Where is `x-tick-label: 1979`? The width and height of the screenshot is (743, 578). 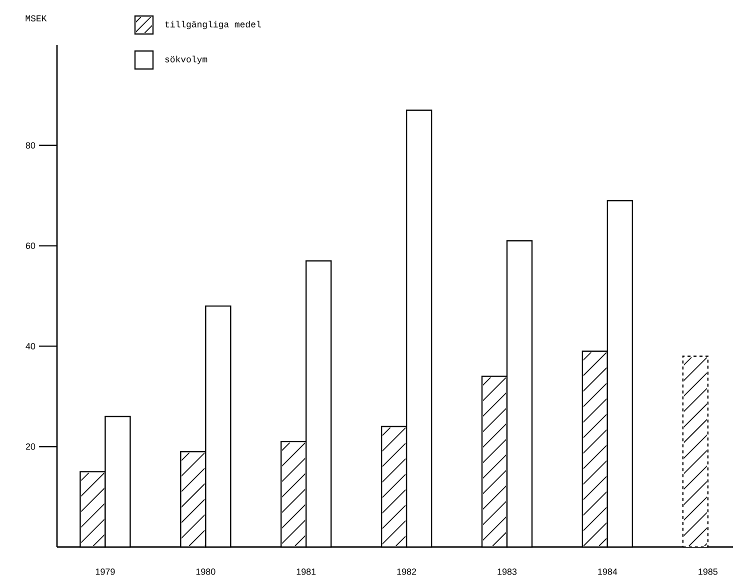
x-tick-label: 1979 is located at coordinates (105, 571).